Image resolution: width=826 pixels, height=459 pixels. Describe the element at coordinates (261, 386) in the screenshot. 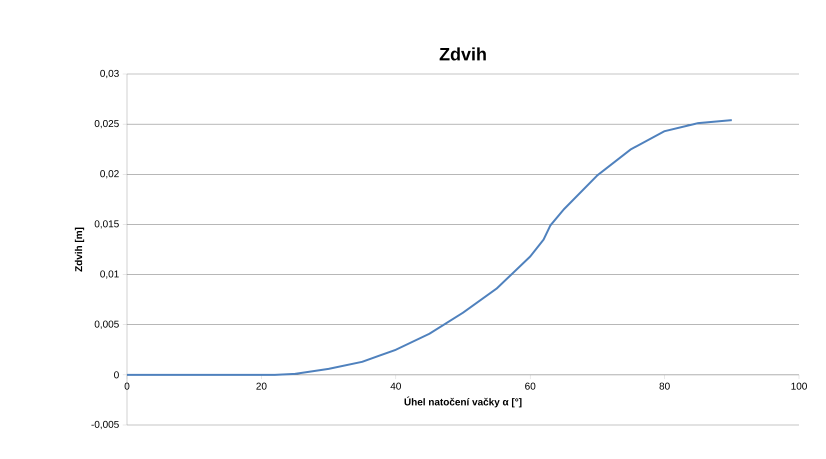

I see `x-tick-label: 20` at that location.